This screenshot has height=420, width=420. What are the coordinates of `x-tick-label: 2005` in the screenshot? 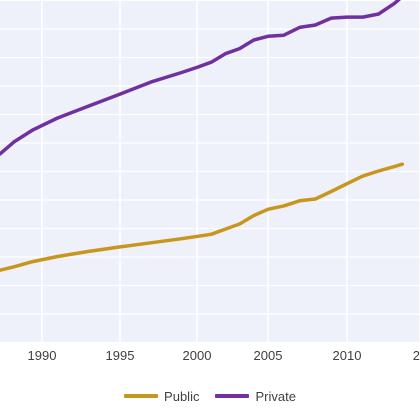 It's located at (268, 355).